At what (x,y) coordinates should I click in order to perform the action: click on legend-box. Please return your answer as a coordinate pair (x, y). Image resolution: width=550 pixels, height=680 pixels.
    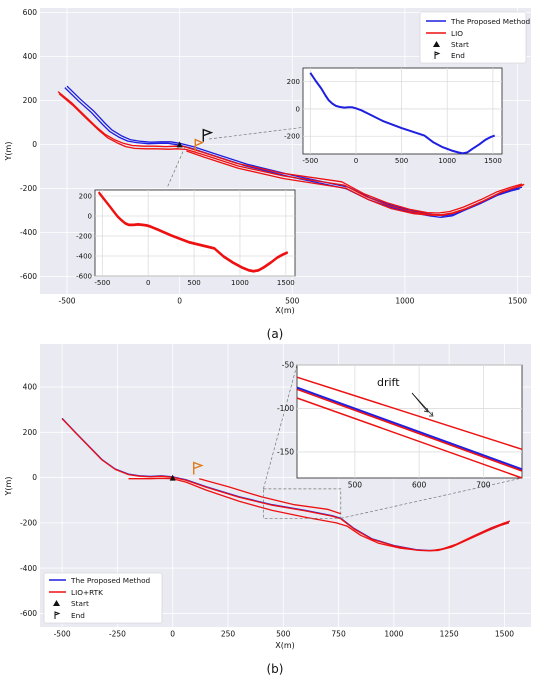
    Looking at the image, I should click on (473, 37).